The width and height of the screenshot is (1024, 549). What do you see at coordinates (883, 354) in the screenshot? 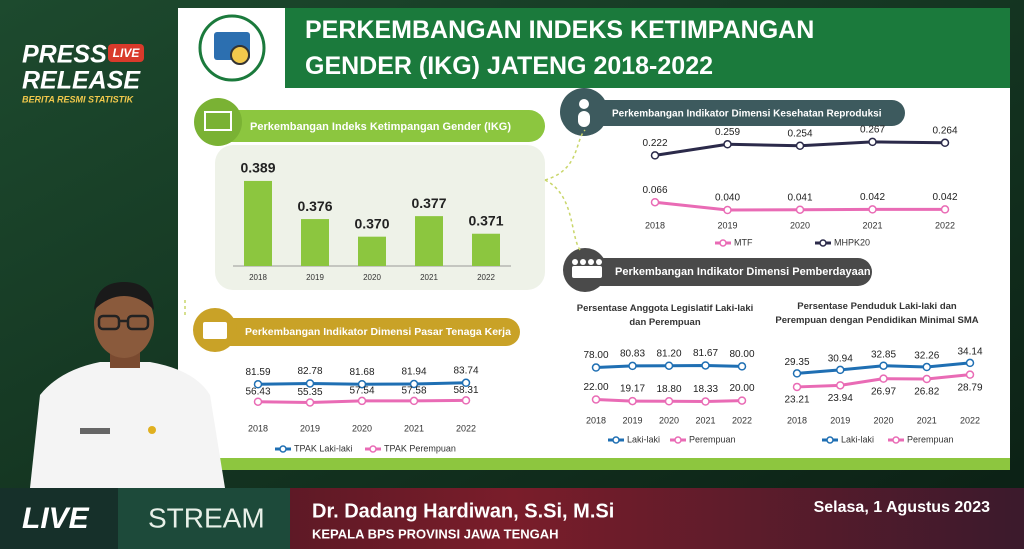
I see `data-label: 32.85` at bounding box center [883, 354].